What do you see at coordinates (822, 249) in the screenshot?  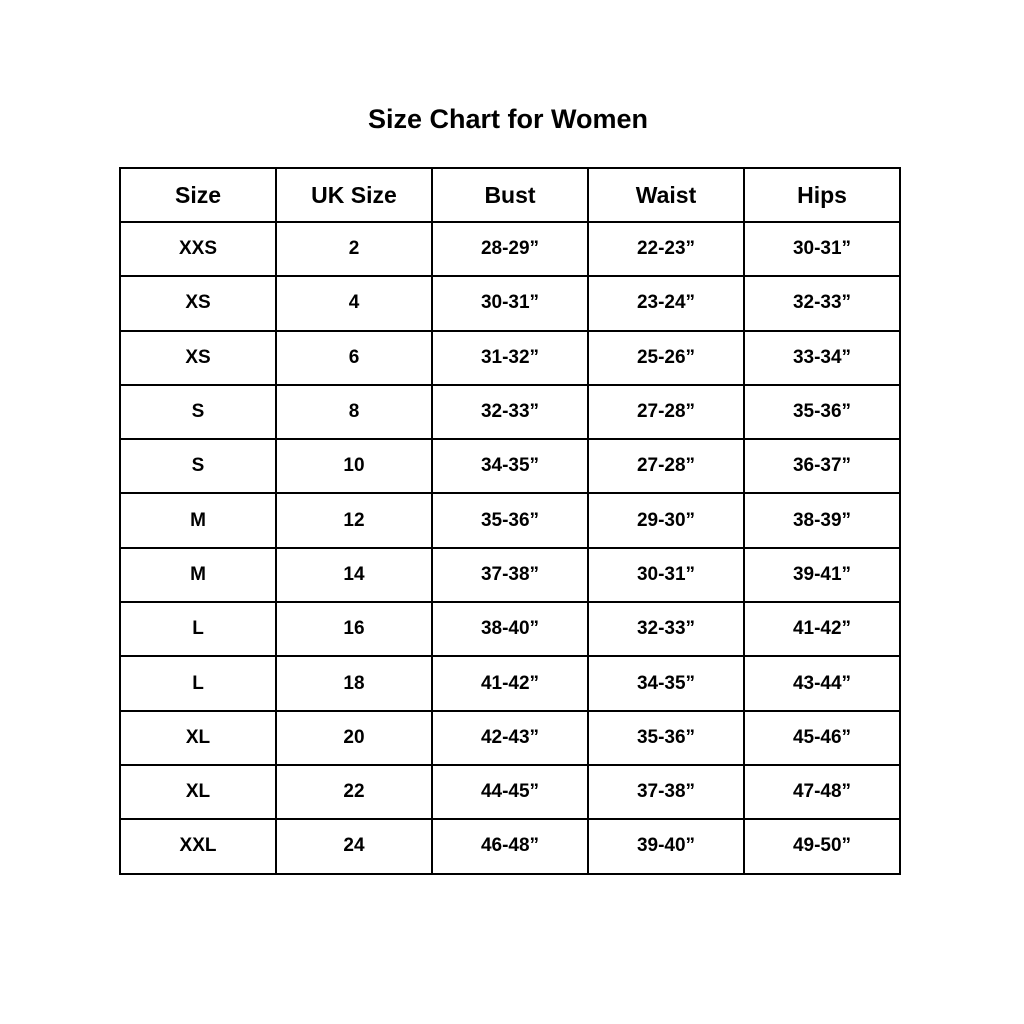 I see `cell-hips: 30-31”` at bounding box center [822, 249].